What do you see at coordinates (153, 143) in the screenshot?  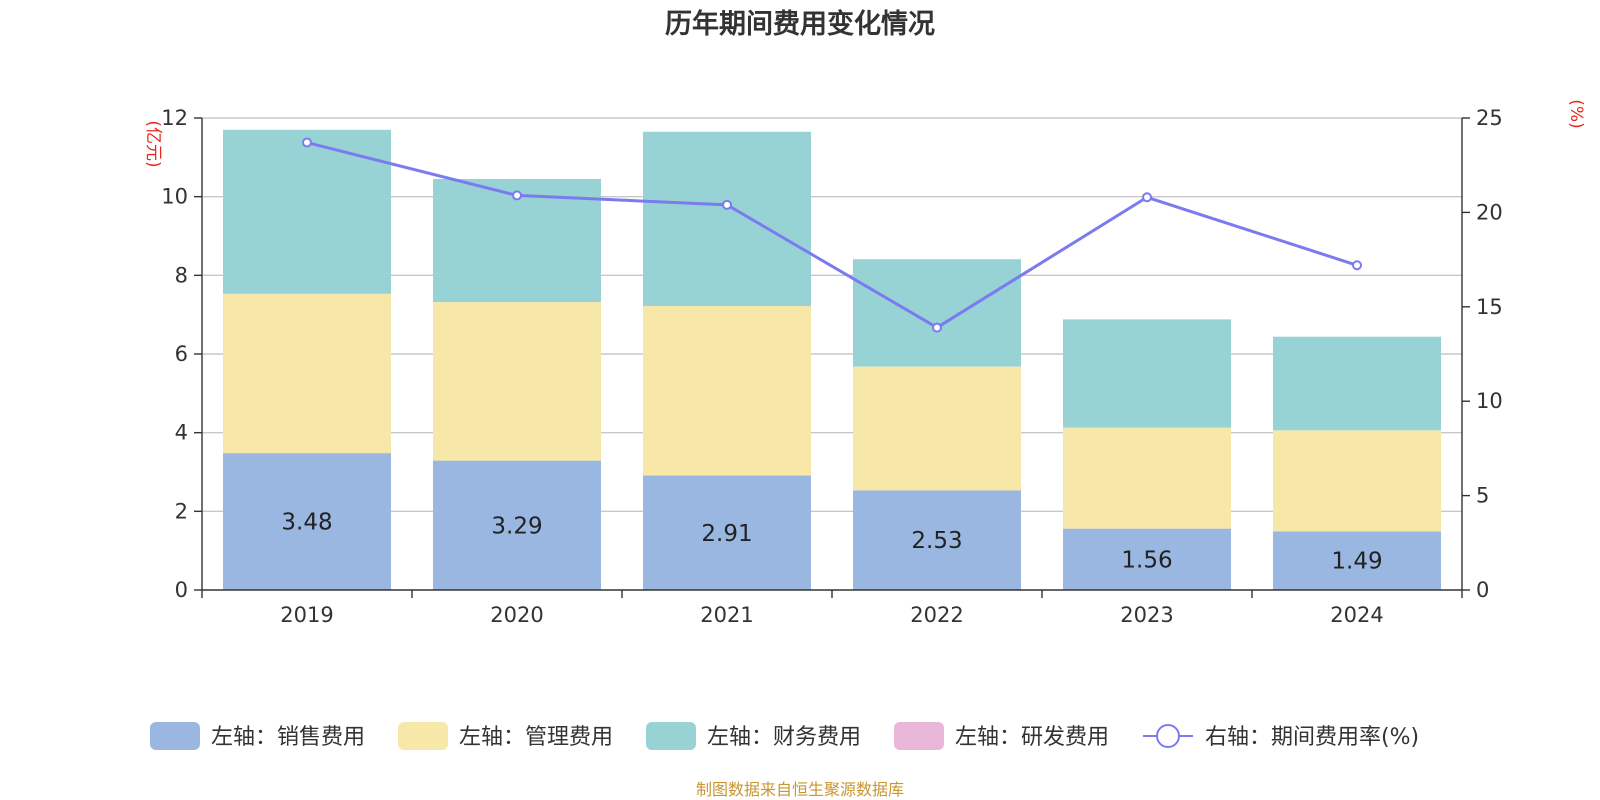 I see `left-axis-unit-label: (亿元)` at bounding box center [153, 143].